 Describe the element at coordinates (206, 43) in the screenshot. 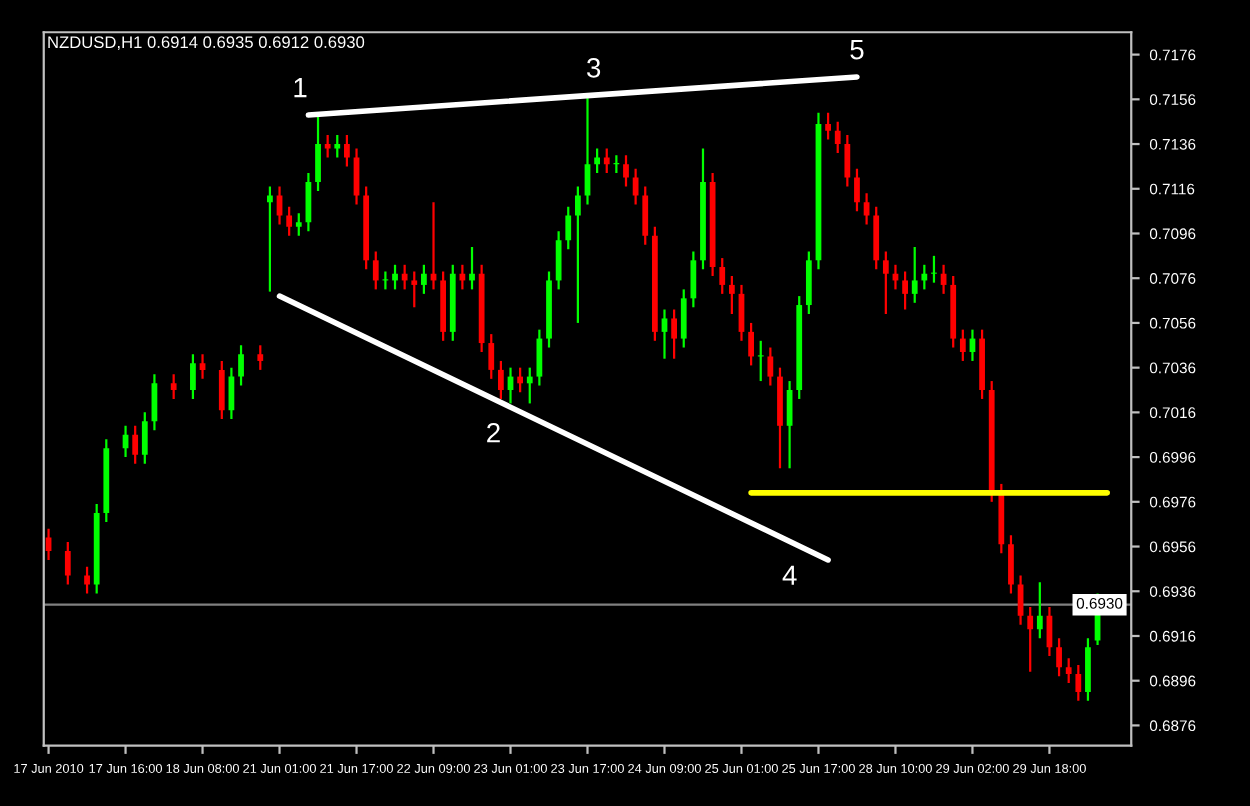

I see `chart-title: NZDUSD,H1 0.6914 0.6935 0.6912 0.6930` at that location.